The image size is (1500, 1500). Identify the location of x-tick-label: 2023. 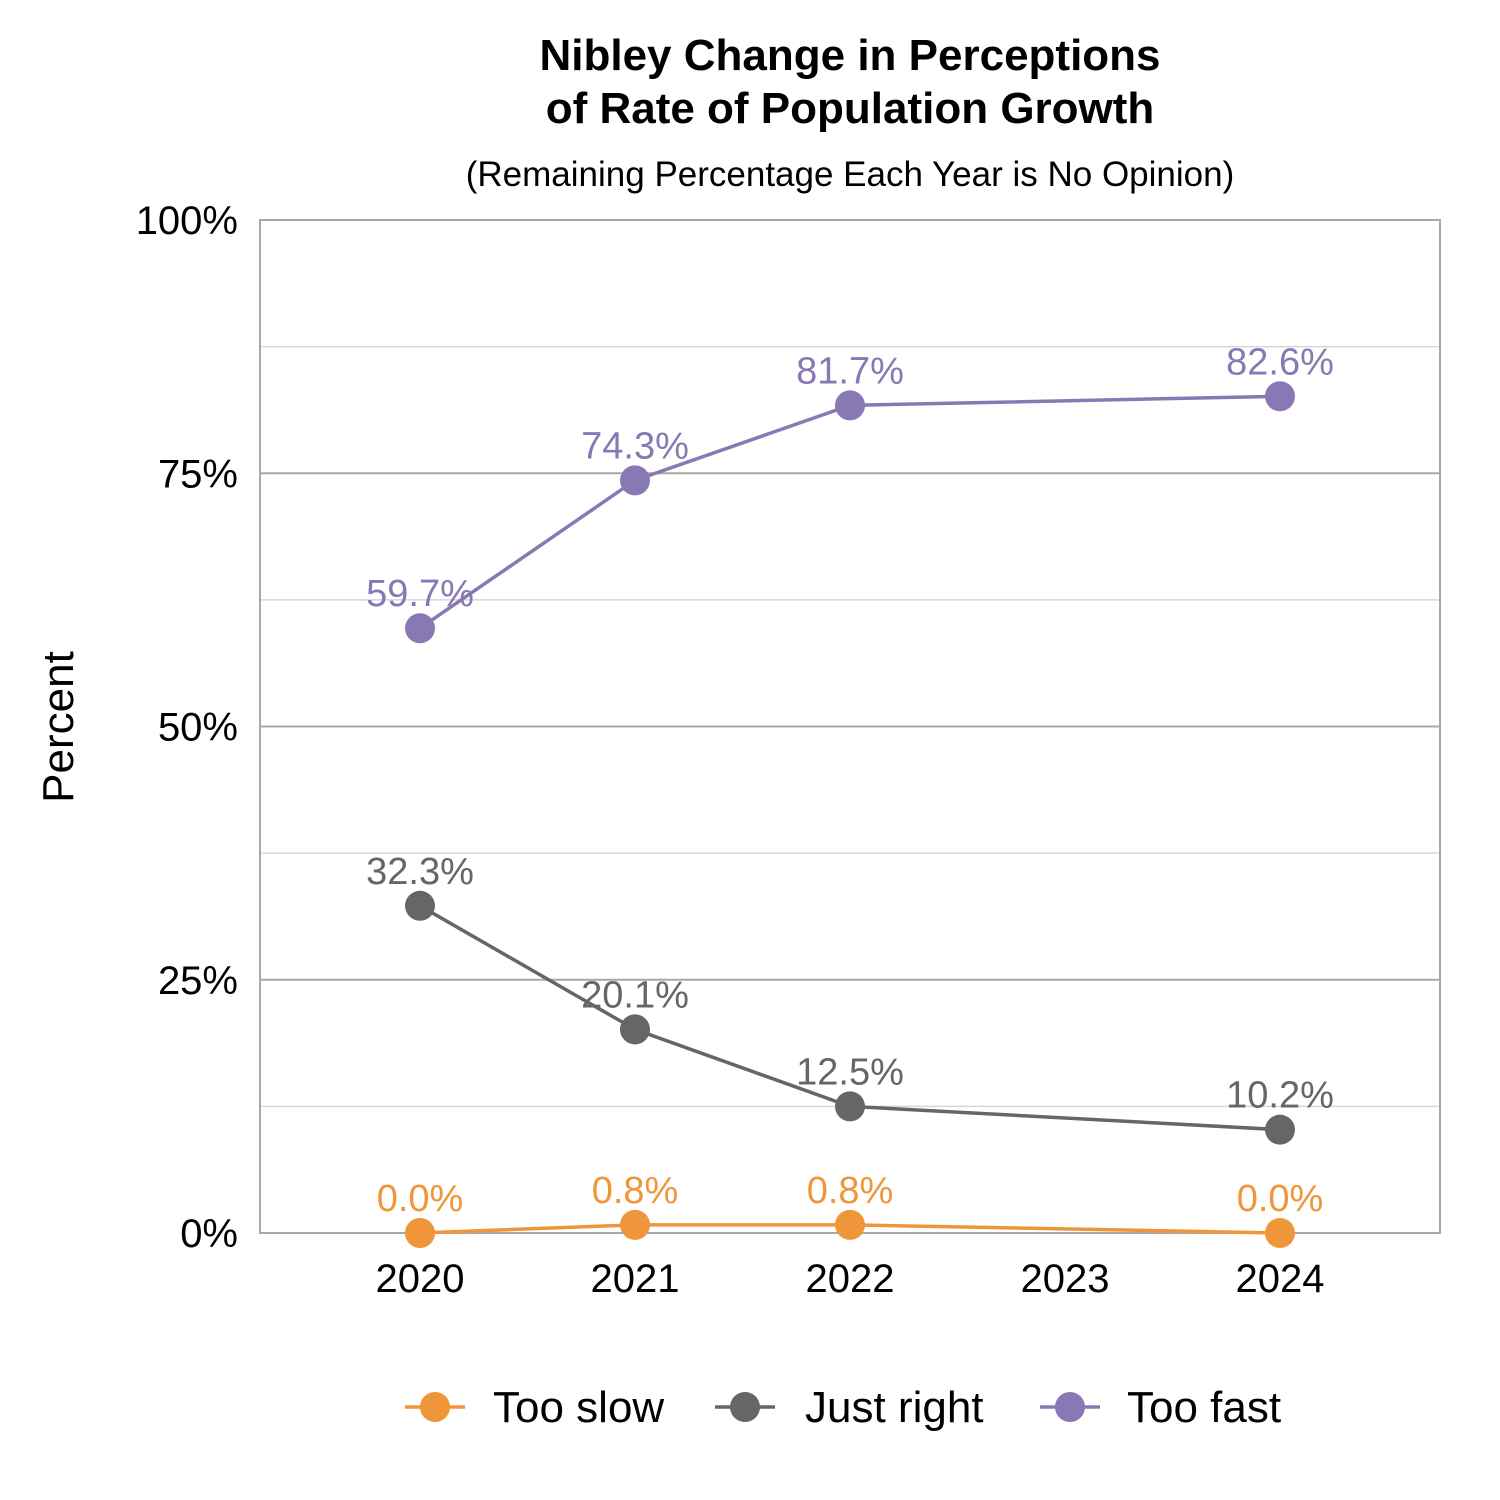
(1065, 1279).